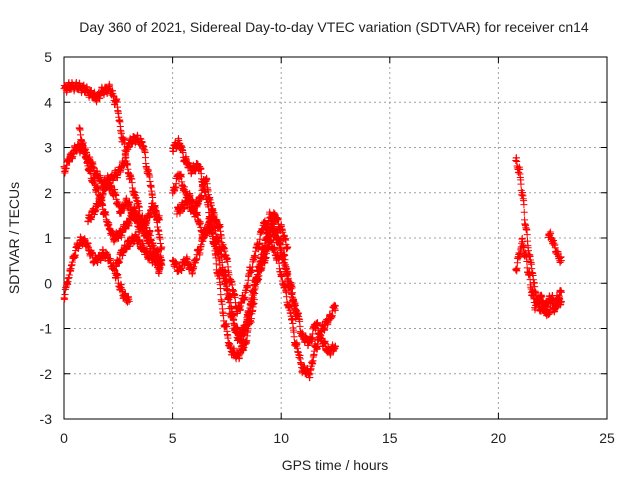  What do you see at coordinates (139, 251) in the screenshot?
I see `series-track-f` at bounding box center [139, 251].